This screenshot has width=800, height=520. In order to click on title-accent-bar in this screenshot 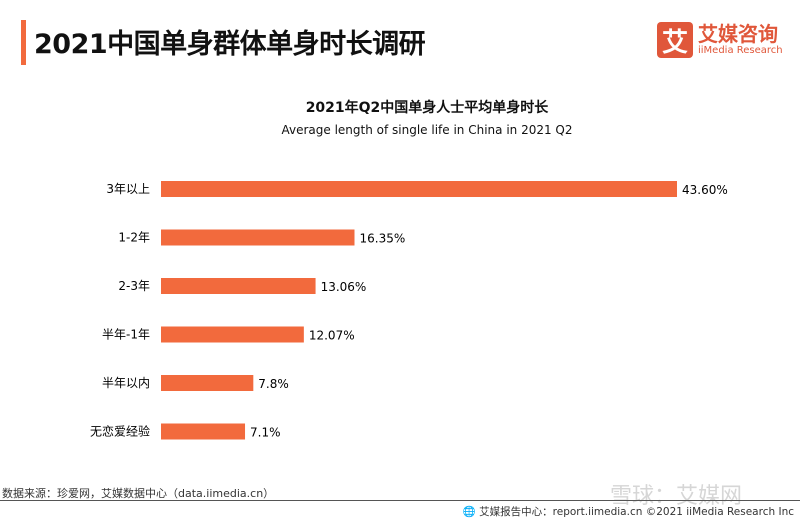, I will do `click(23, 42)`.